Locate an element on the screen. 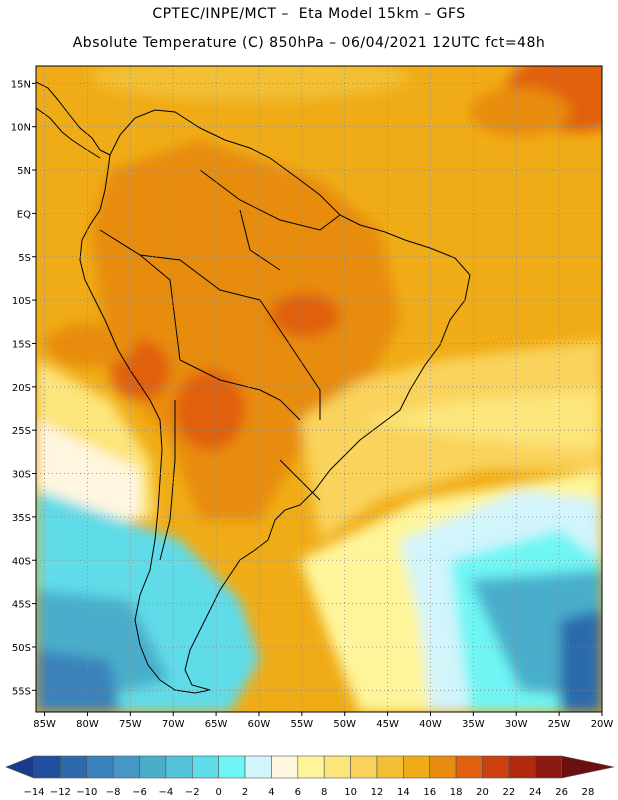  colorbar-tick-label: 18 is located at coordinates (456, 792).